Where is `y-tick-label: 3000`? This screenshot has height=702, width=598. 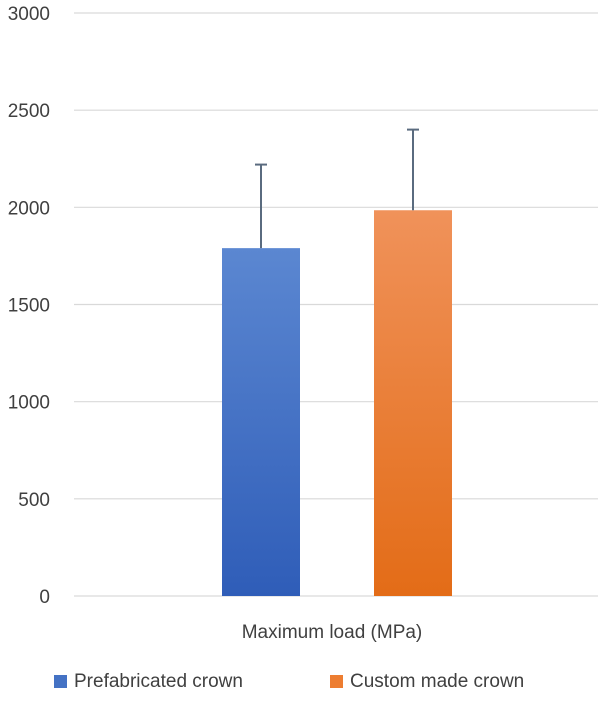
y-tick-label: 3000 is located at coordinates (29, 14).